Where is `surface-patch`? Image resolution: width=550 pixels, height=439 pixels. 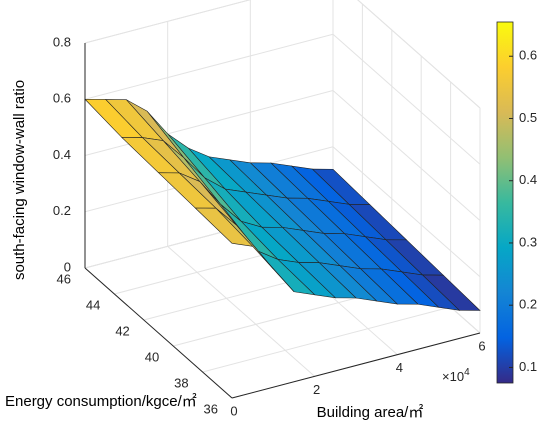
surface-patch is located at coordinates (224, 227).